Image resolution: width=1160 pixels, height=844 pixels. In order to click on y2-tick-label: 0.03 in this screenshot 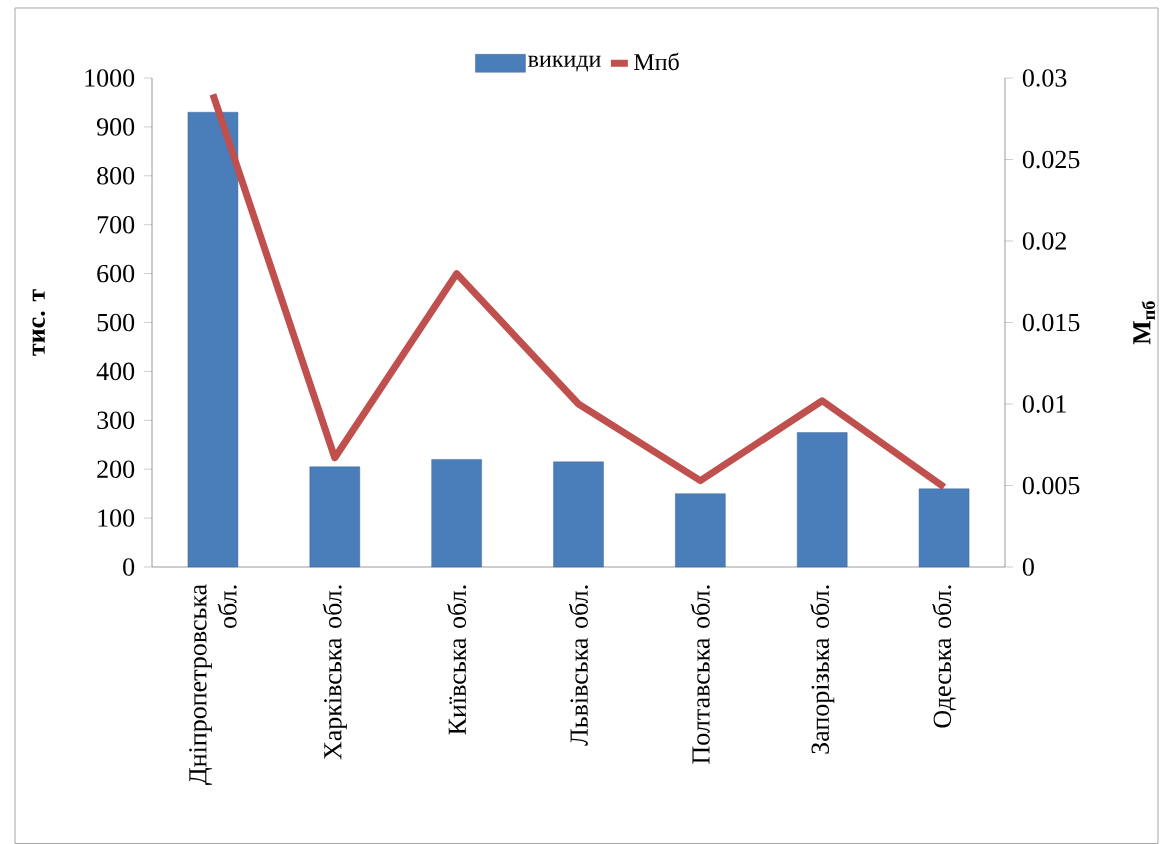, I will do `click(1044, 78)`.